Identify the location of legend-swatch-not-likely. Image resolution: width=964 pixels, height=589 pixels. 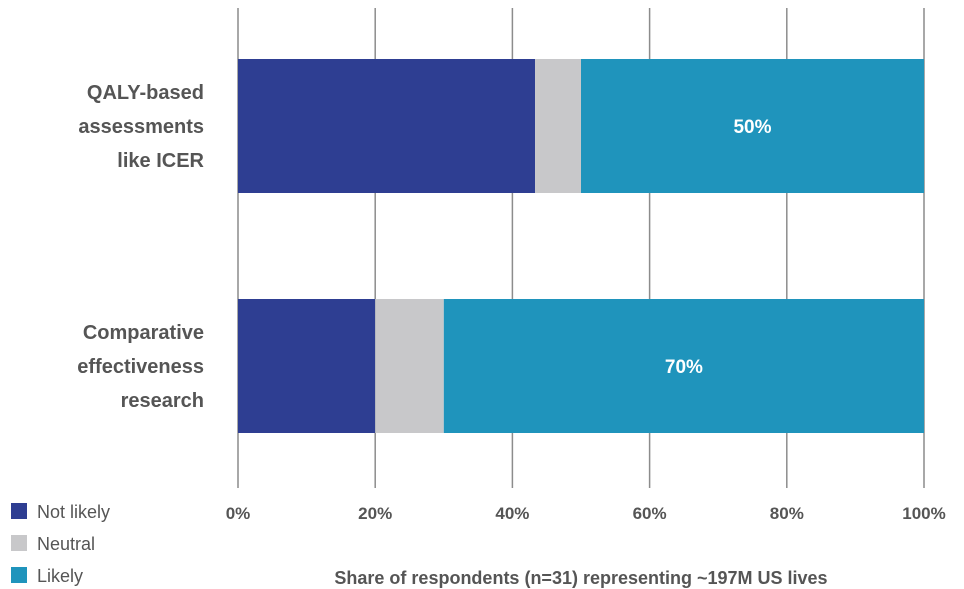
(19, 511).